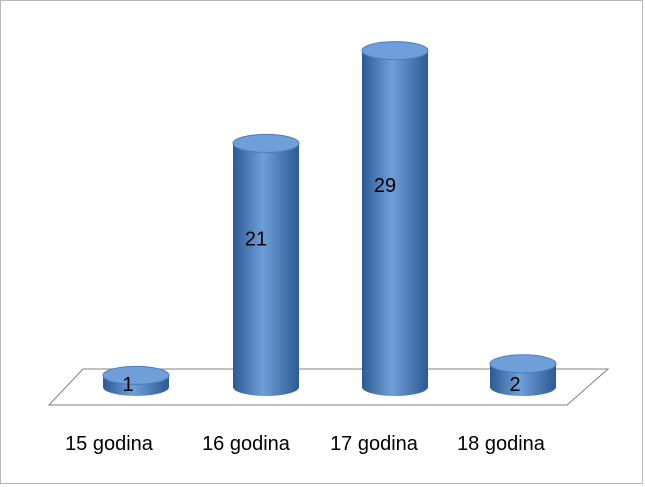 This screenshot has height=487, width=645. Describe the element at coordinates (385, 186) in the screenshot. I see `value-label: 29` at that location.